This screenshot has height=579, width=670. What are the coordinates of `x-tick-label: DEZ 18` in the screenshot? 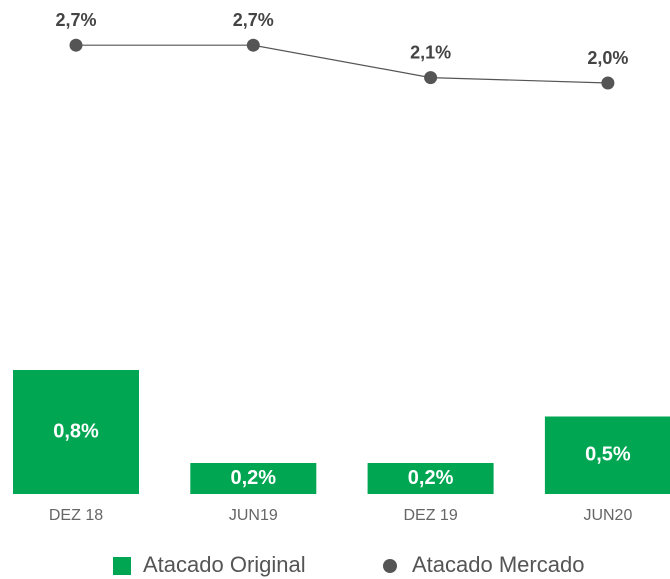 It's located at (76, 515).